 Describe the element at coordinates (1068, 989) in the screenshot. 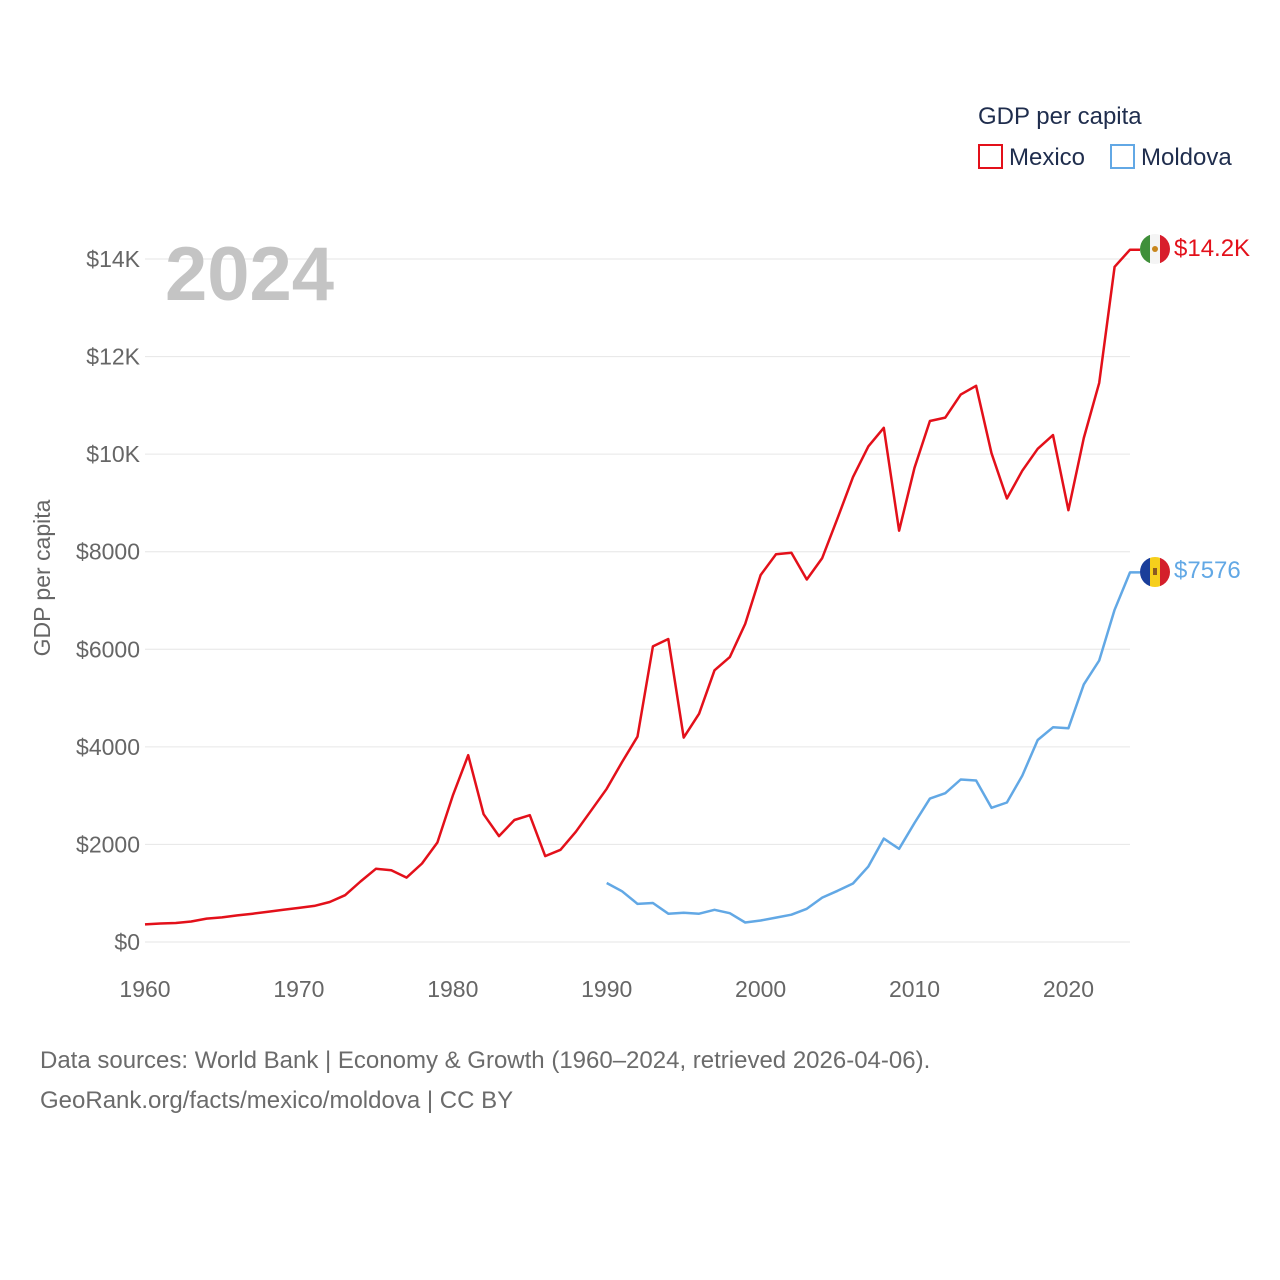

I see `x-tick-label: 2020` at that location.